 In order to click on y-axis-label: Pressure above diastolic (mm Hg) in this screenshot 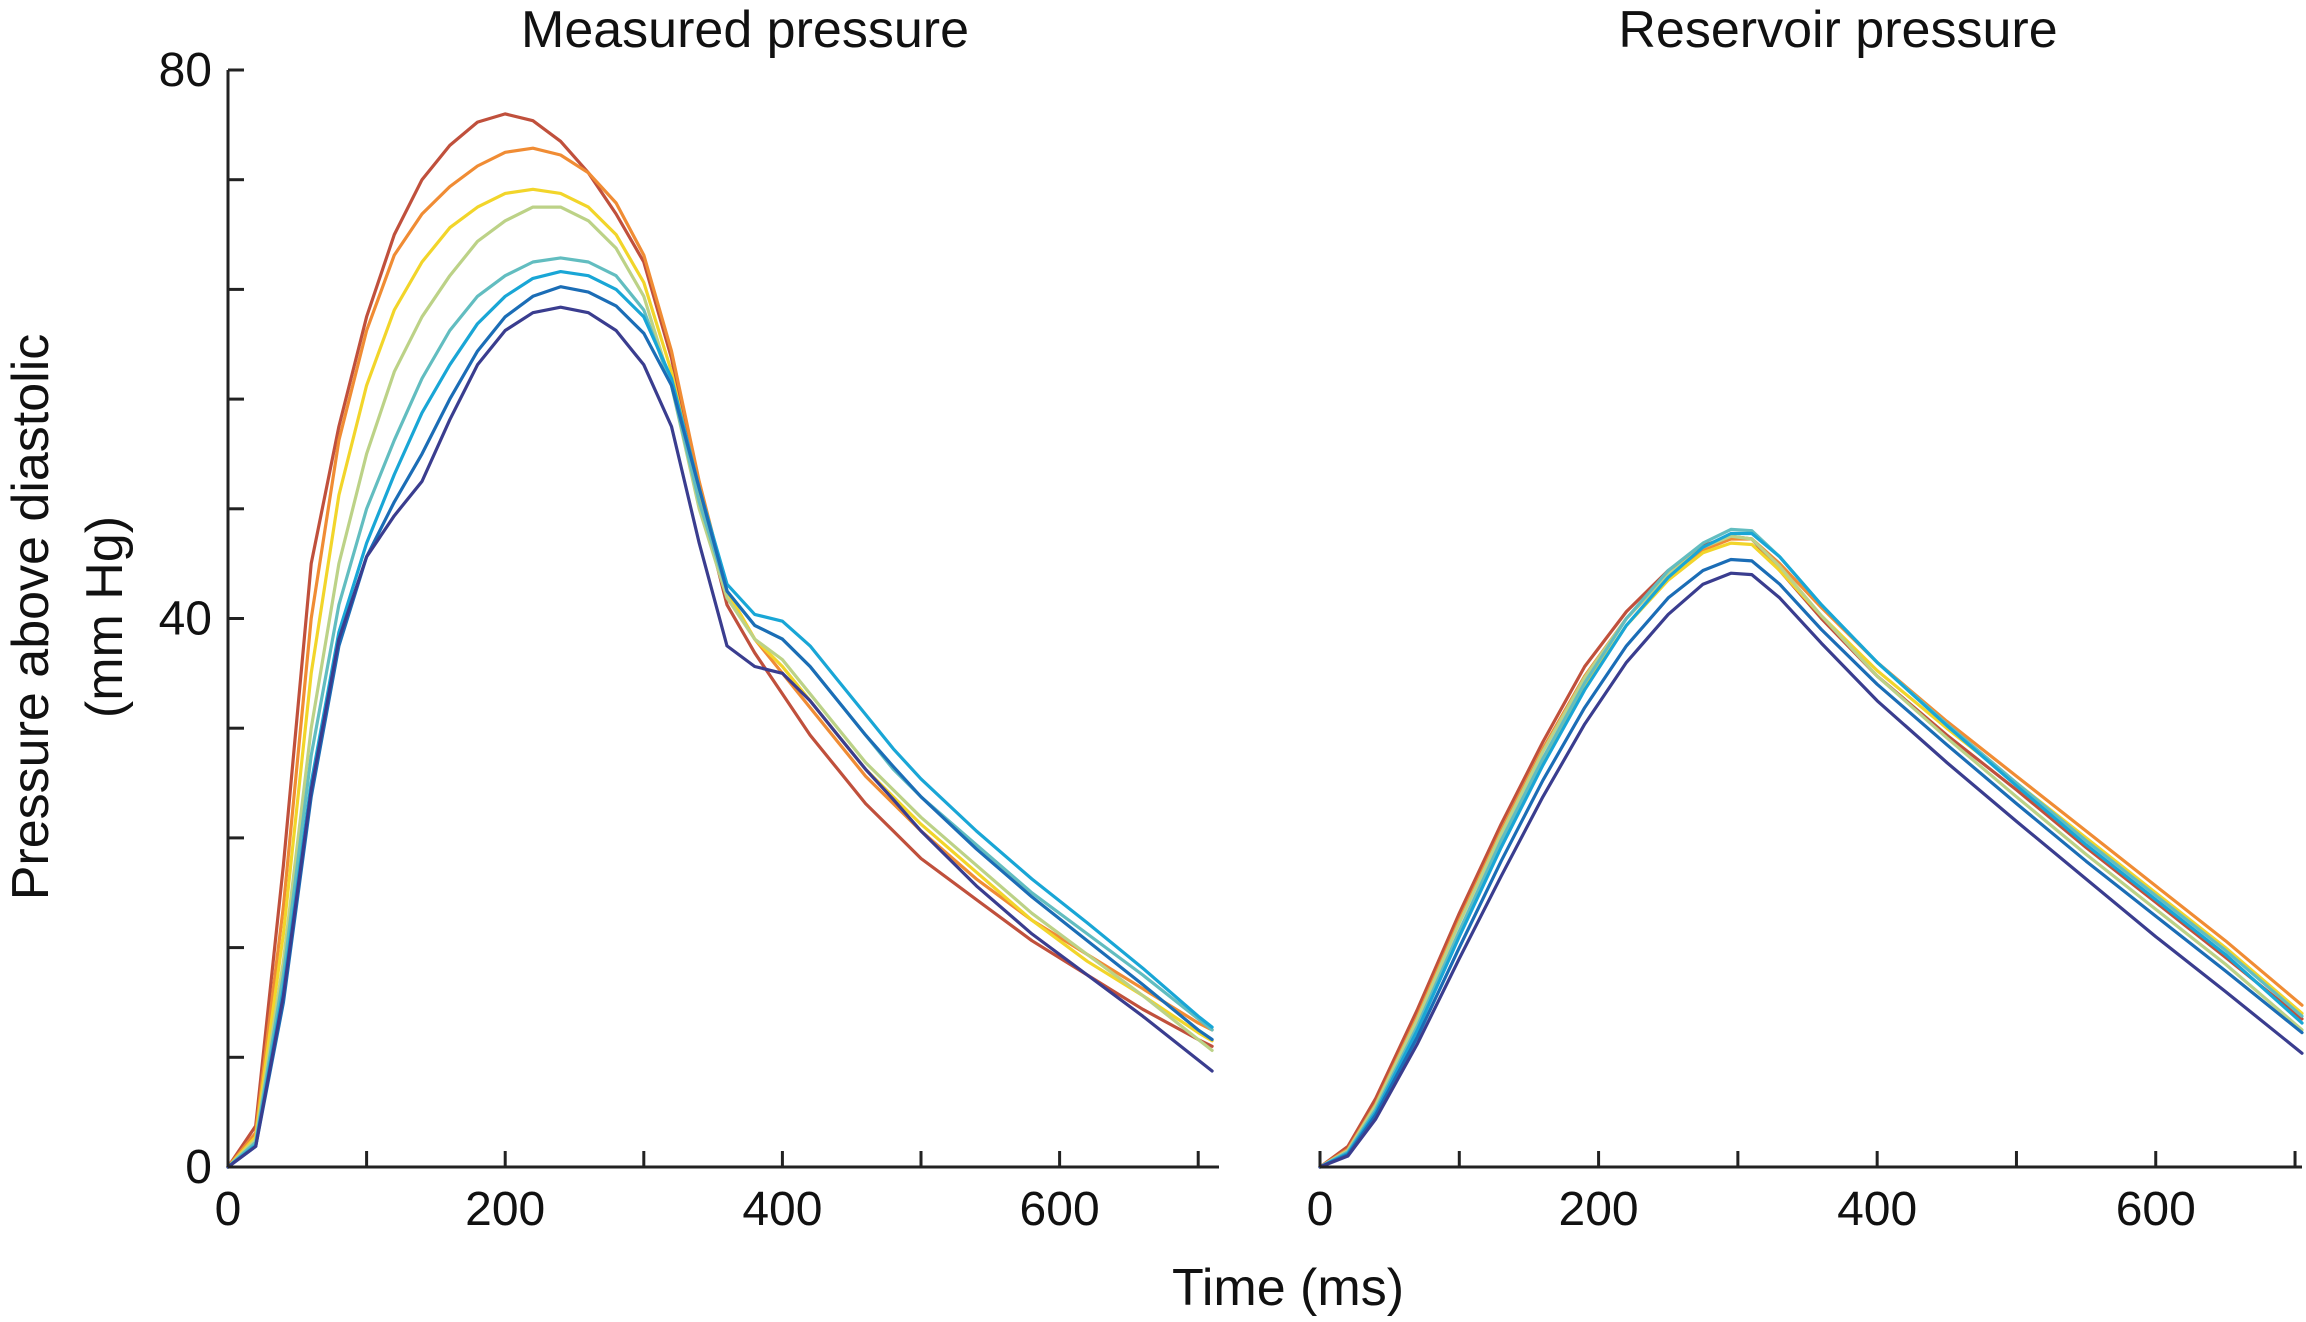, I will do `click(68, 617)`.